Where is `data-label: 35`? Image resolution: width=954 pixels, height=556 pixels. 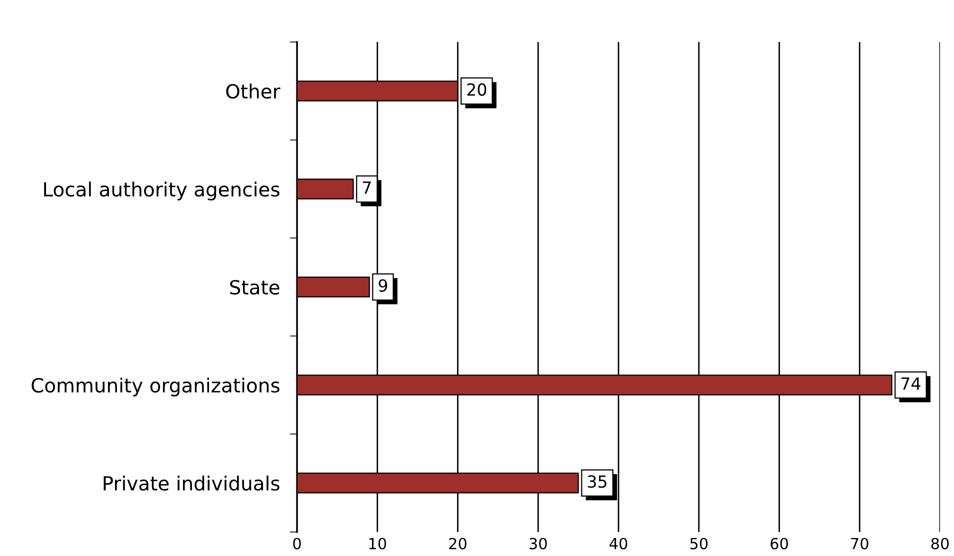 data-label: 35 is located at coordinates (597, 481).